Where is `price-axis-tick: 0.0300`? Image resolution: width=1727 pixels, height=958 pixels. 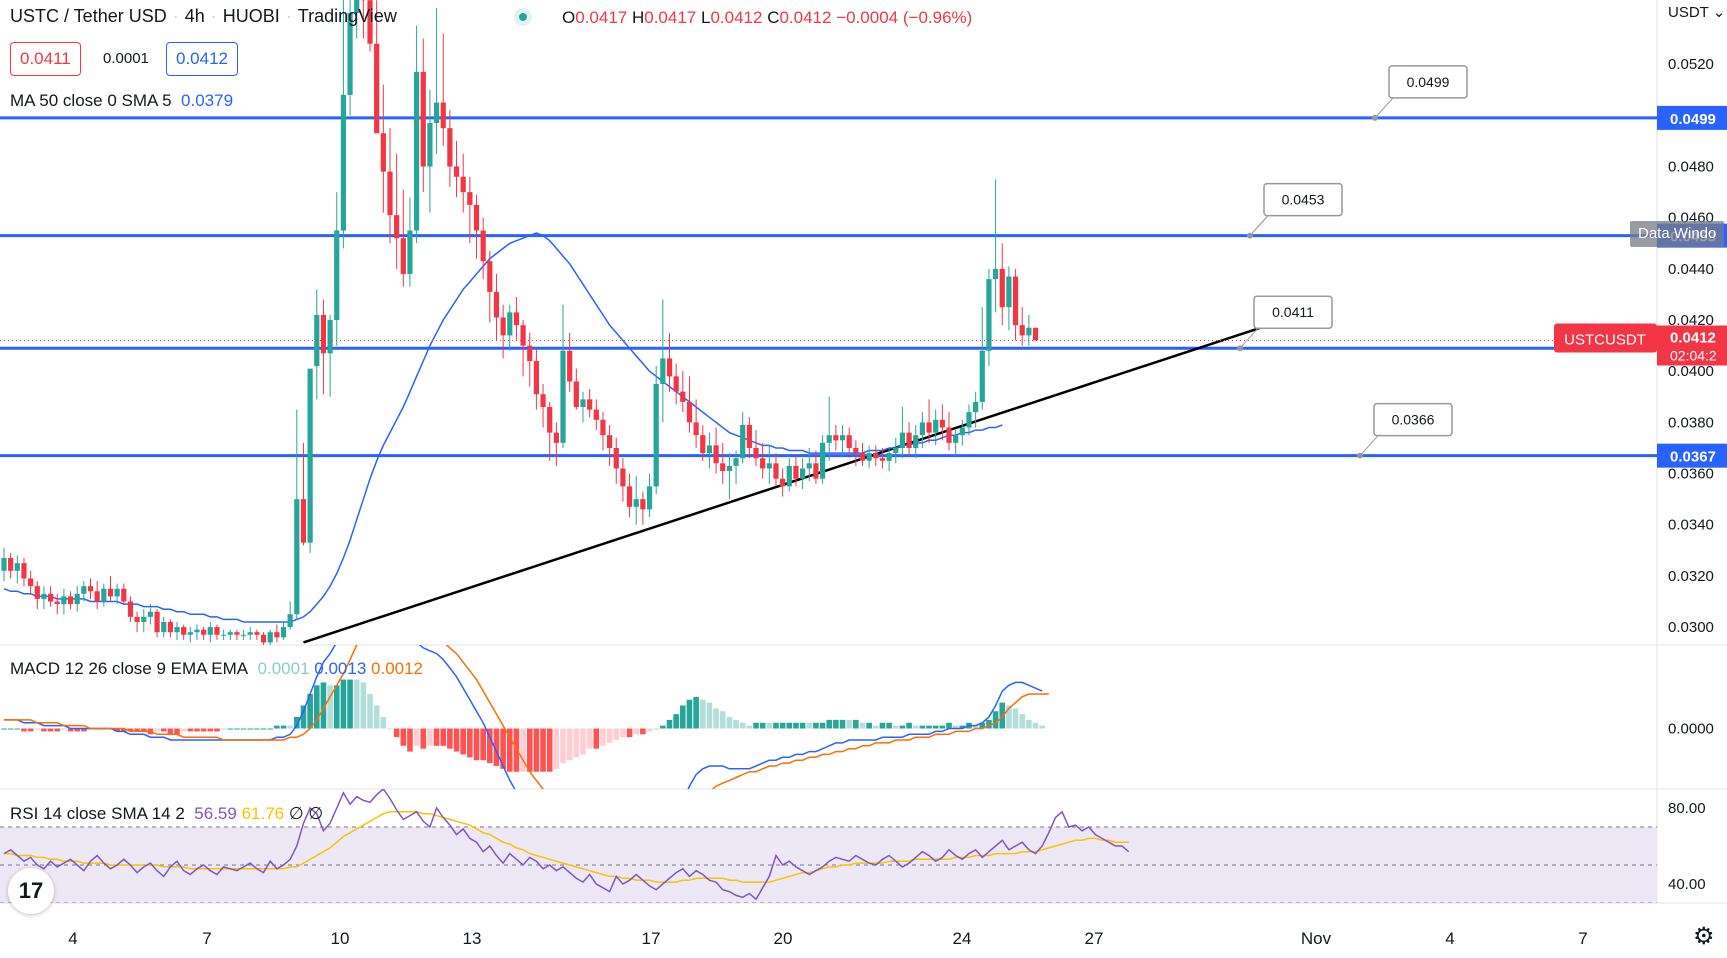 price-axis-tick: 0.0300 is located at coordinates (1691, 627).